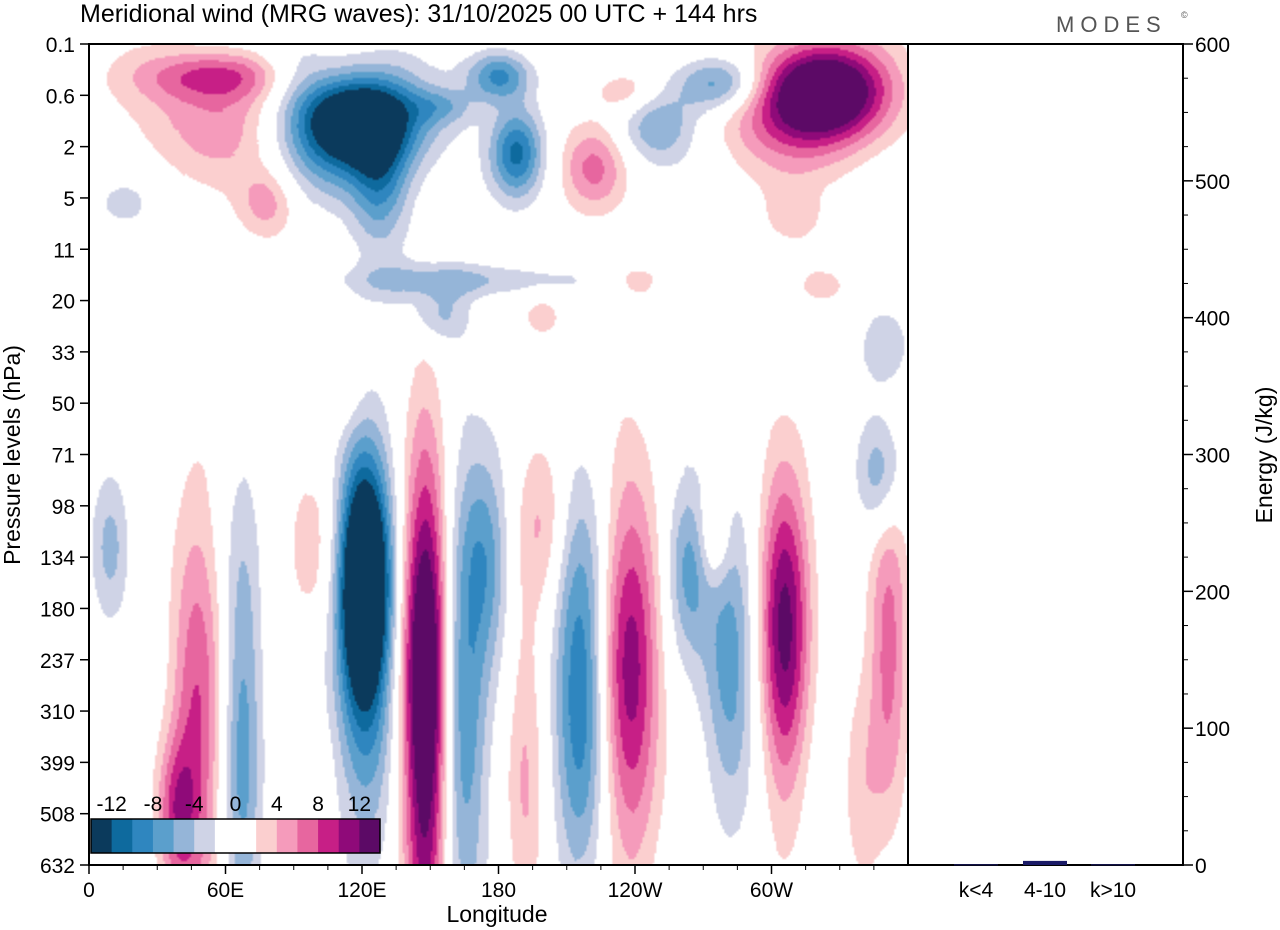 This screenshot has width=1280, height=930. Describe the element at coordinates (359, 804) in the screenshot. I see `colorbar-label: 12` at that location.